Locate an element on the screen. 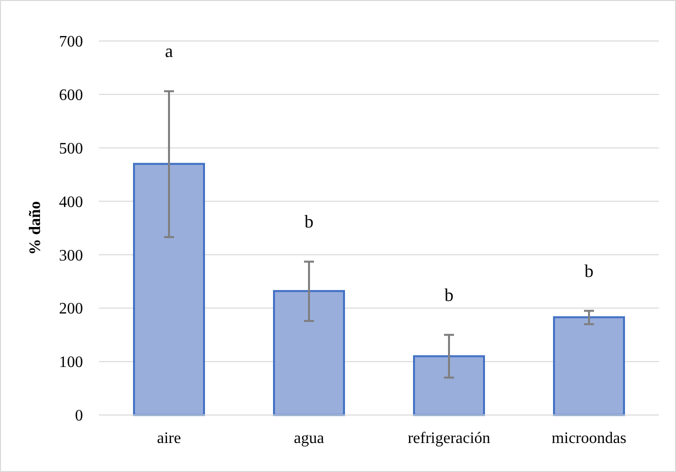  y-axis-title: % daño is located at coordinates (35, 228).